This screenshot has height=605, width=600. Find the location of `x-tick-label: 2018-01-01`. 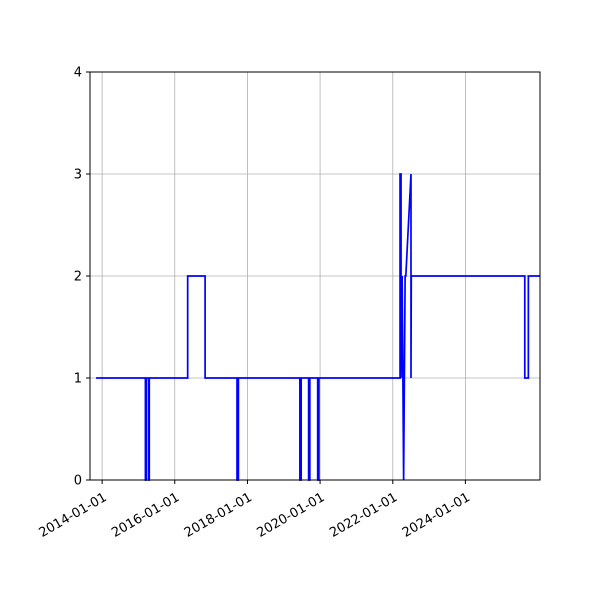

x-tick-label: 2018-01-01 is located at coordinates (218, 515).